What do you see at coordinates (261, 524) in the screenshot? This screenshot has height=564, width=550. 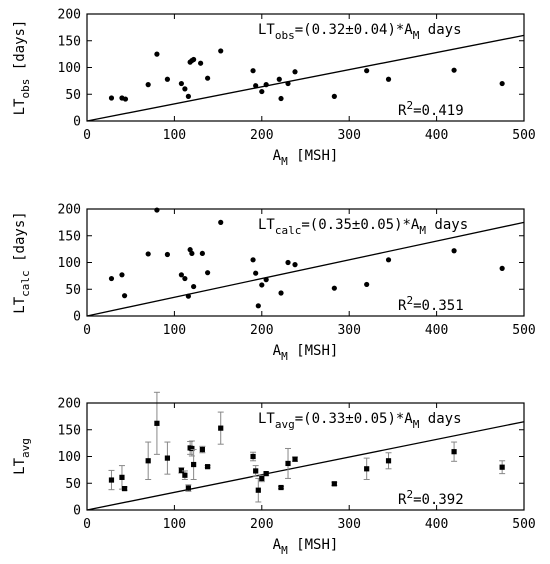 I see `x-tick-label: 200` at bounding box center [261, 524].